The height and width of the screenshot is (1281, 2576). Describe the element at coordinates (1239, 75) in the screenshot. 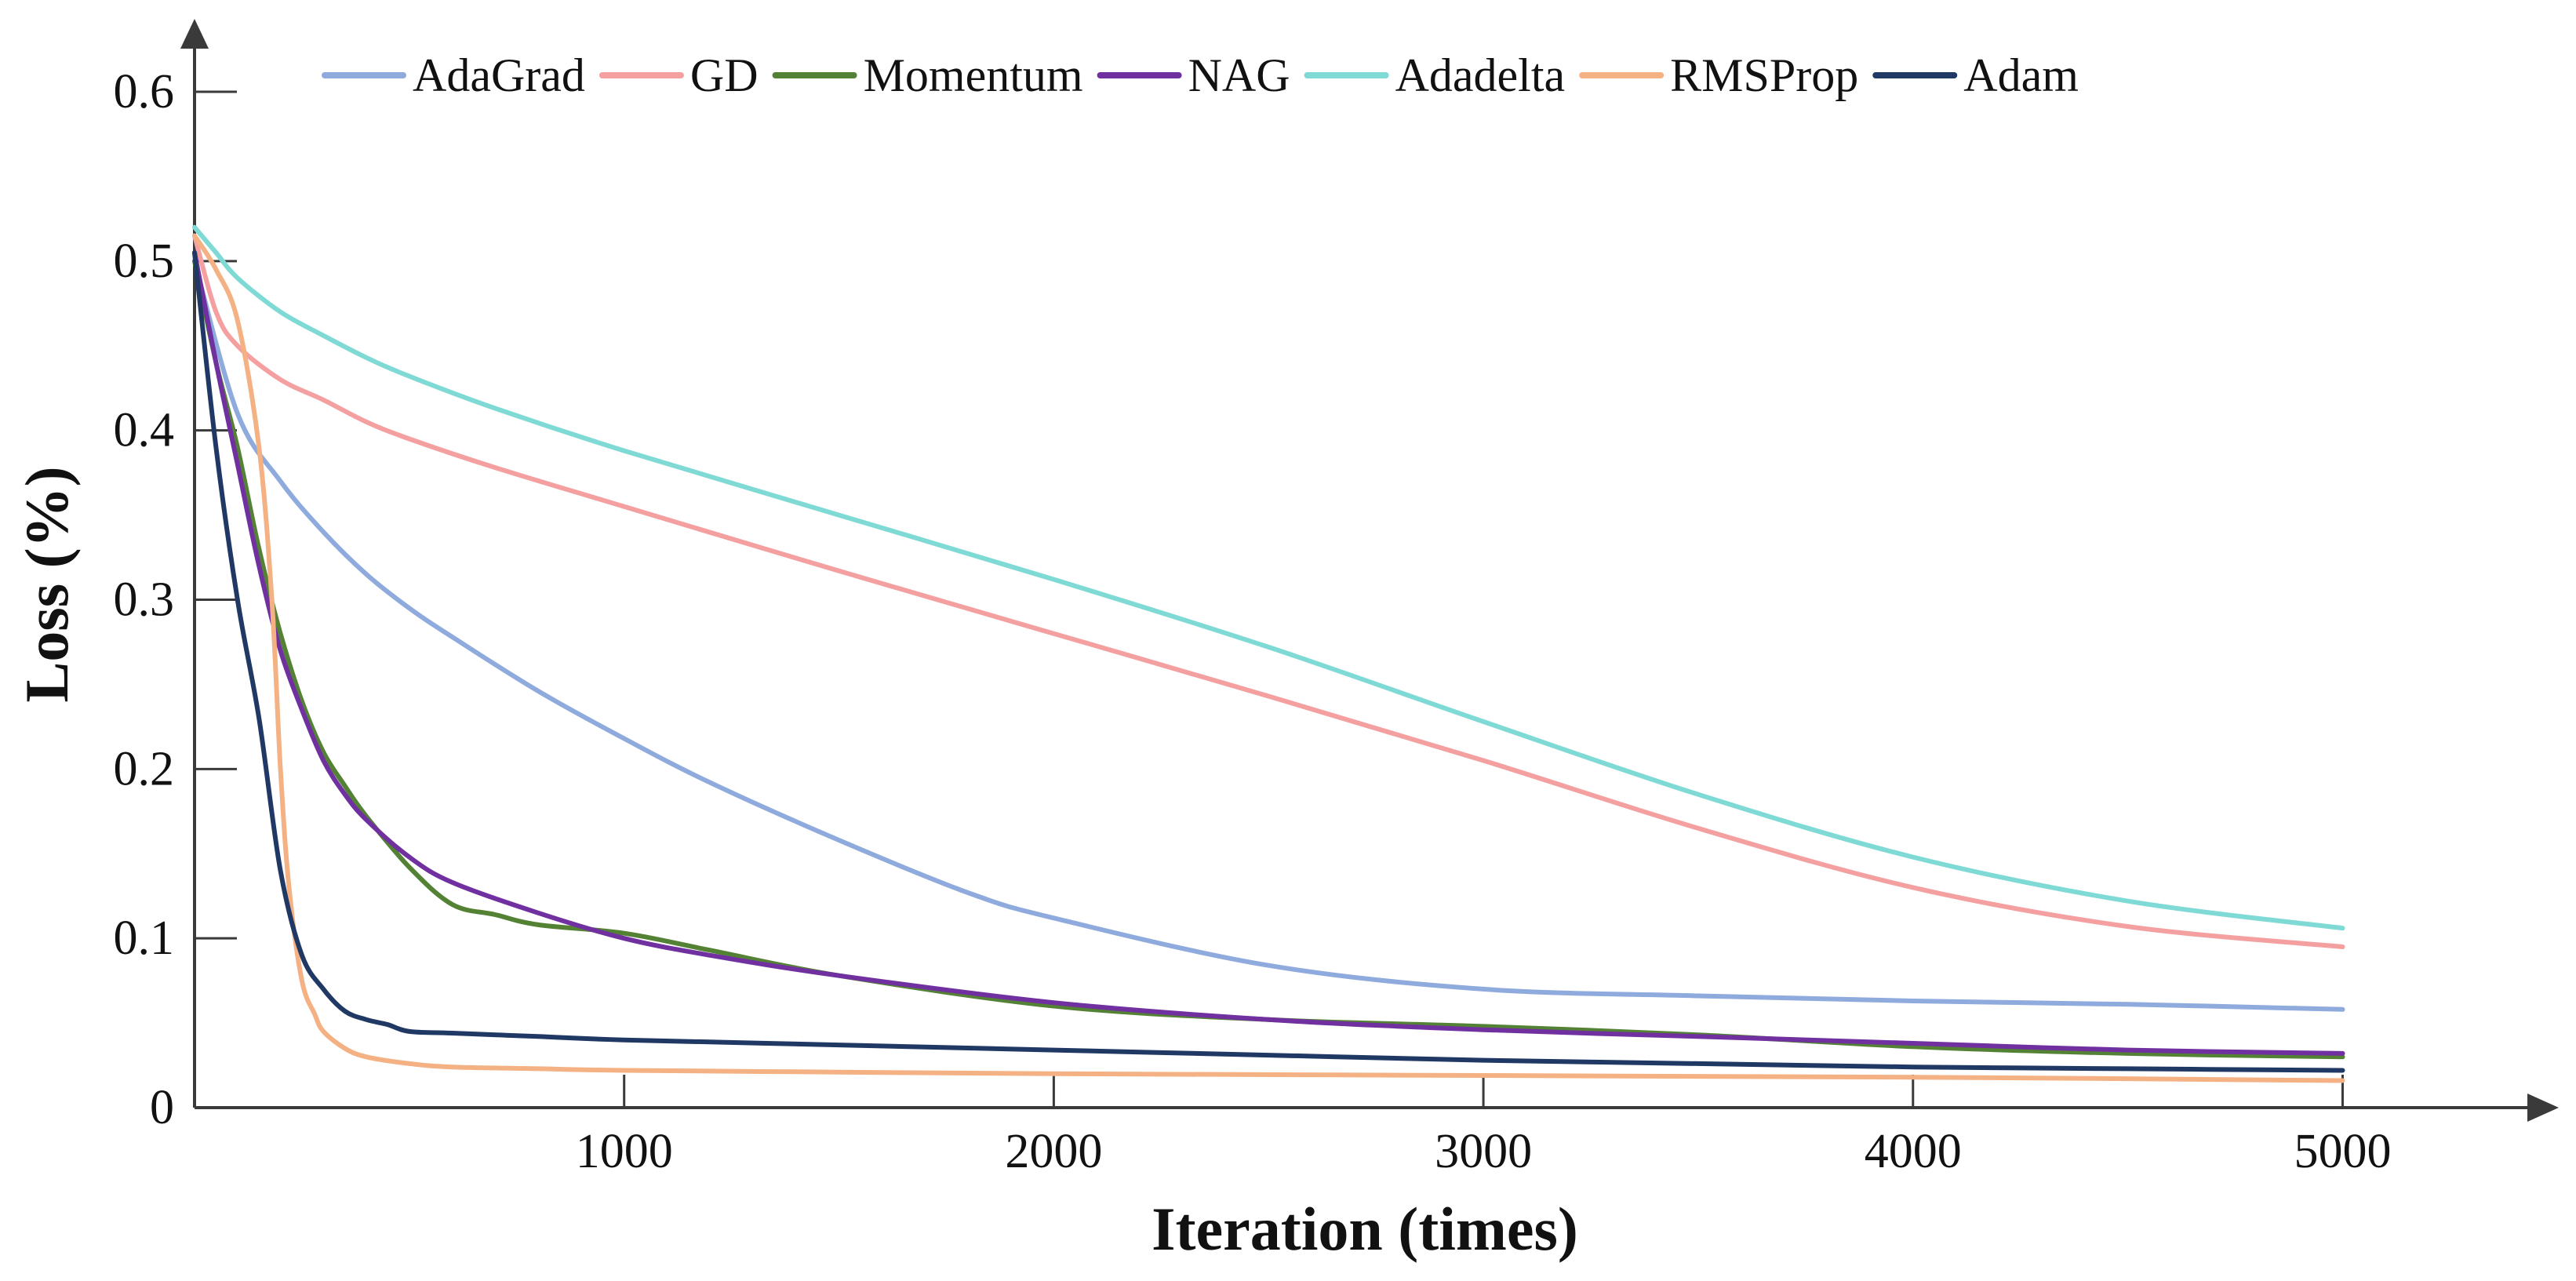

I see `legend-label-nag: NAG` at that location.